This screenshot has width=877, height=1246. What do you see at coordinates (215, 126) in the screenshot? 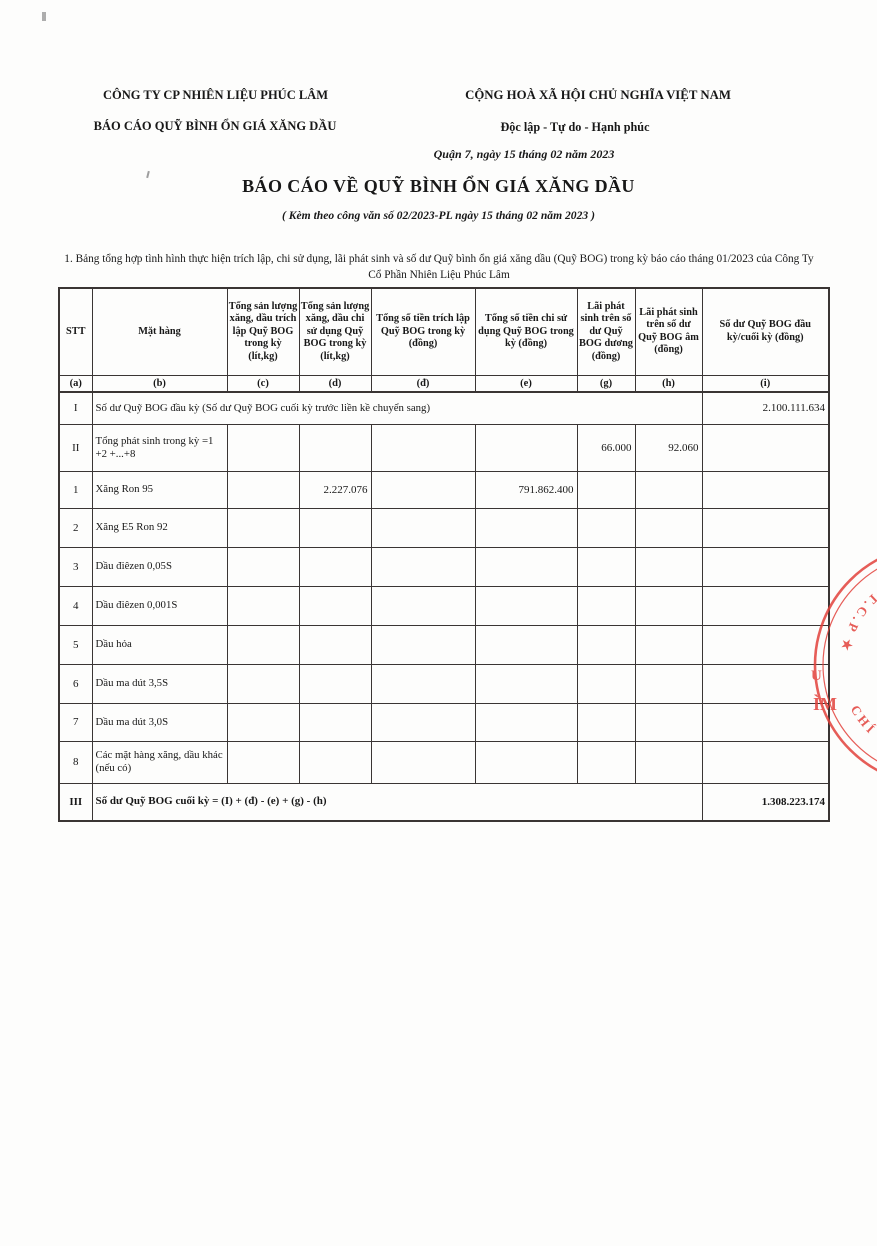
I see `report-name: BÁO CÁO QUỸ BÌNH ỔN GIÁ XĂNG DẦU` at bounding box center [215, 126].